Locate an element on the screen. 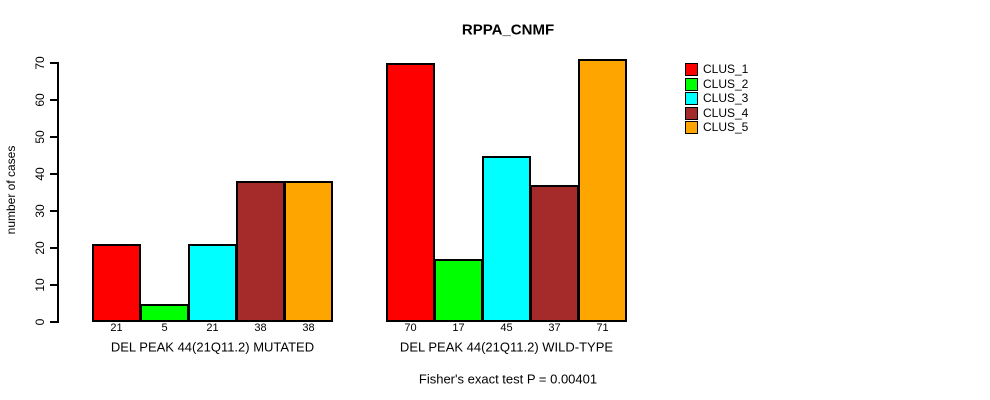  y-tick-label: 20 is located at coordinates (40, 248).